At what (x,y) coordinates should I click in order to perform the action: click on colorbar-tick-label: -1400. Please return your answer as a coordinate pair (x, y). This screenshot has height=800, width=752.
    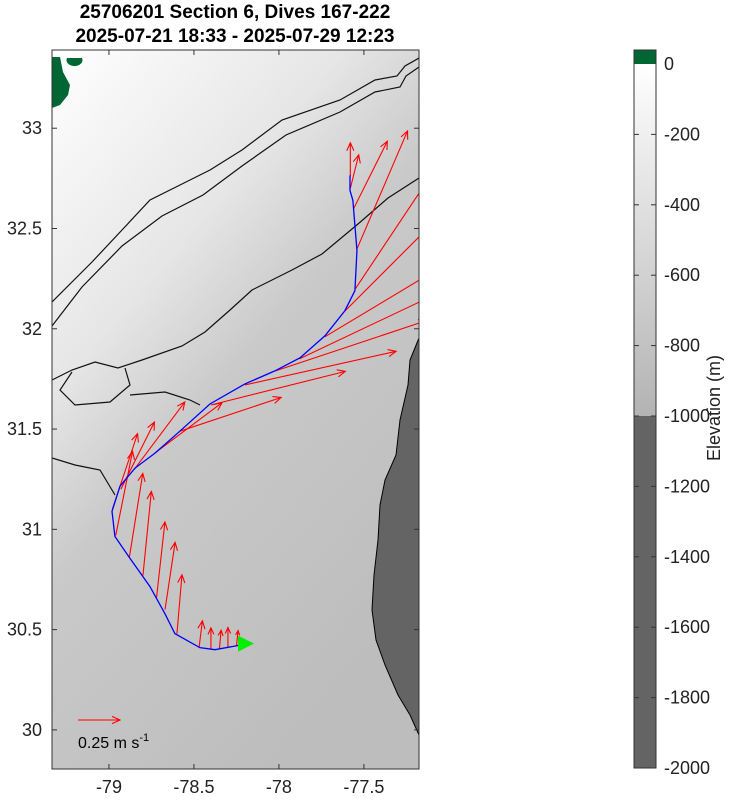
    Looking at the image, I should click on (687, 557).